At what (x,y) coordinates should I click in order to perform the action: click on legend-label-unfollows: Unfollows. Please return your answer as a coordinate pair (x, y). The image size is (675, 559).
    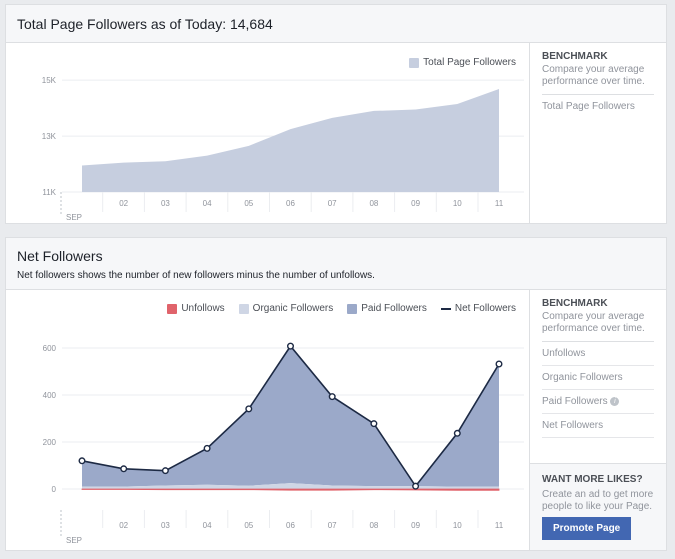
    Looking at the image, I should click on (203, 308).